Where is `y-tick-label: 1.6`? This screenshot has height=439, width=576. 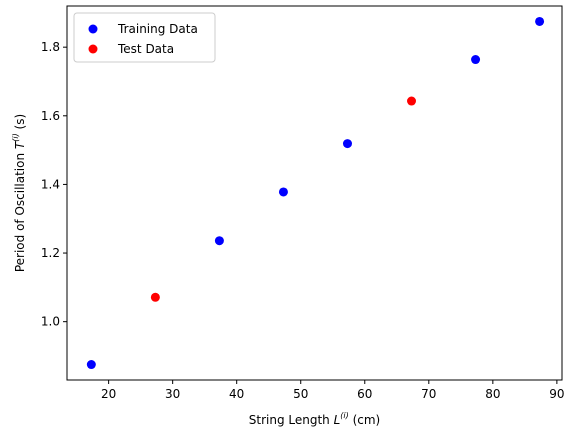 y-tick-label: 1.6 is located at coordinates (50, 116).